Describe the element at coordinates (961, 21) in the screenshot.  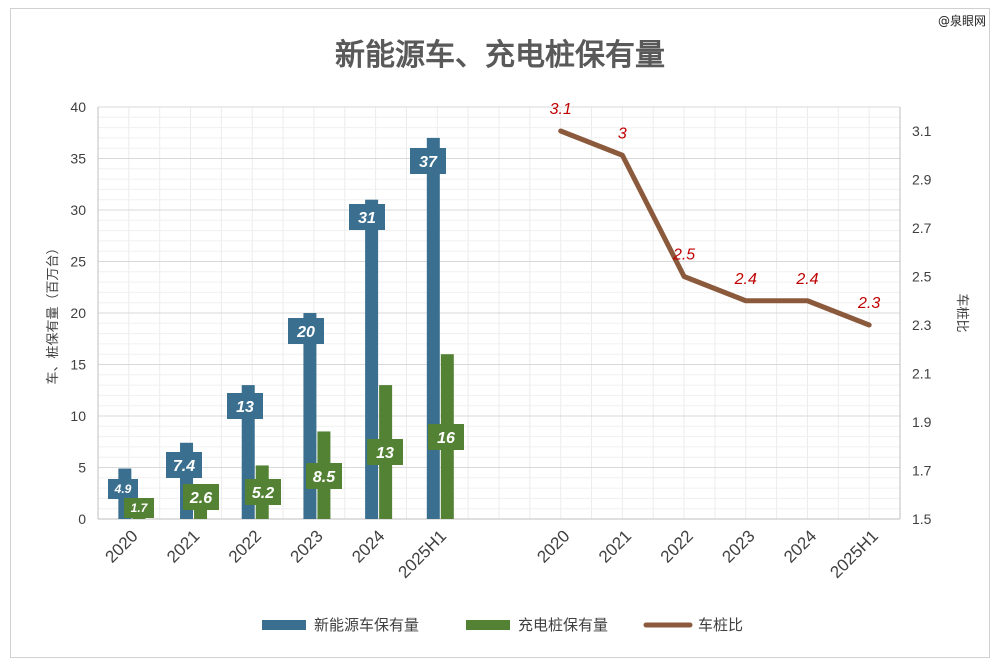
I see `watermark: @泉眼网` at that location.